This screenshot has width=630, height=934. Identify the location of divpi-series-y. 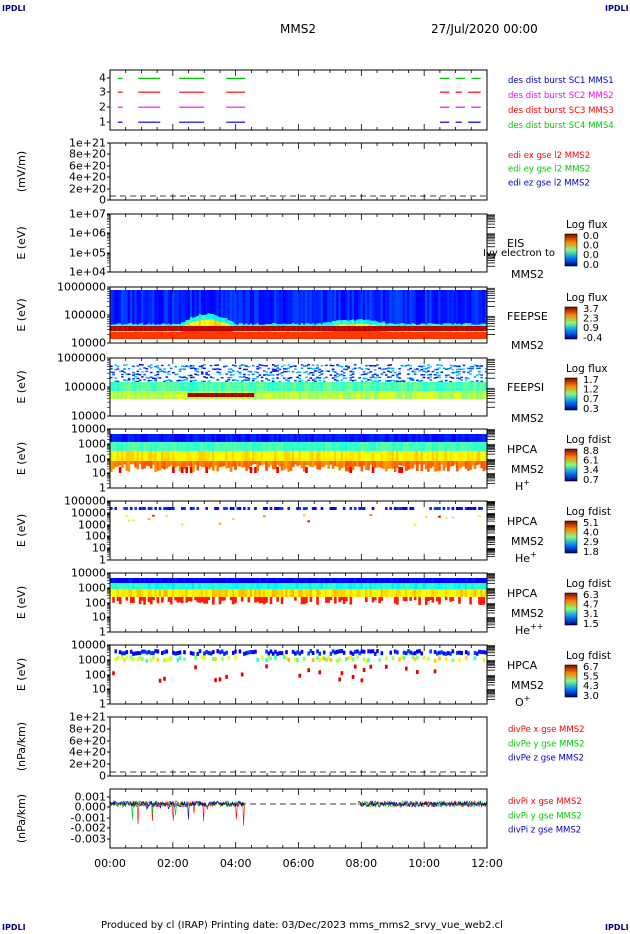
(177, 810).